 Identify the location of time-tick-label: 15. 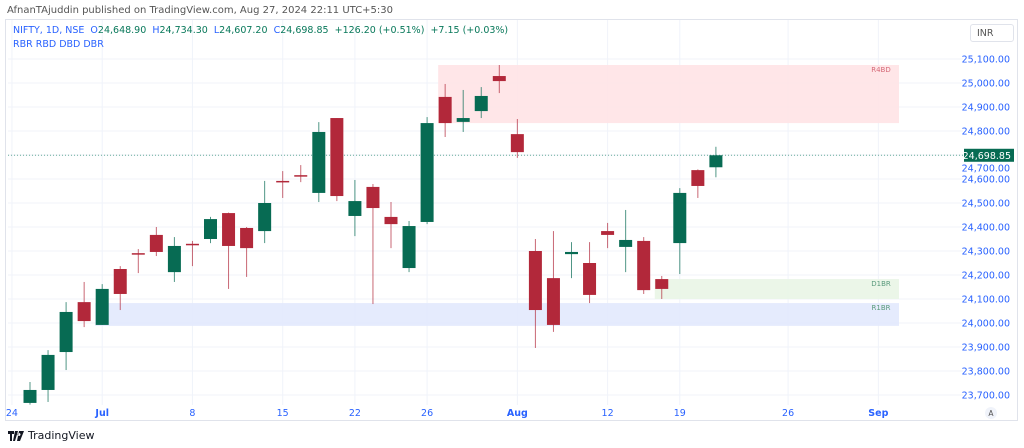
(283, 413).